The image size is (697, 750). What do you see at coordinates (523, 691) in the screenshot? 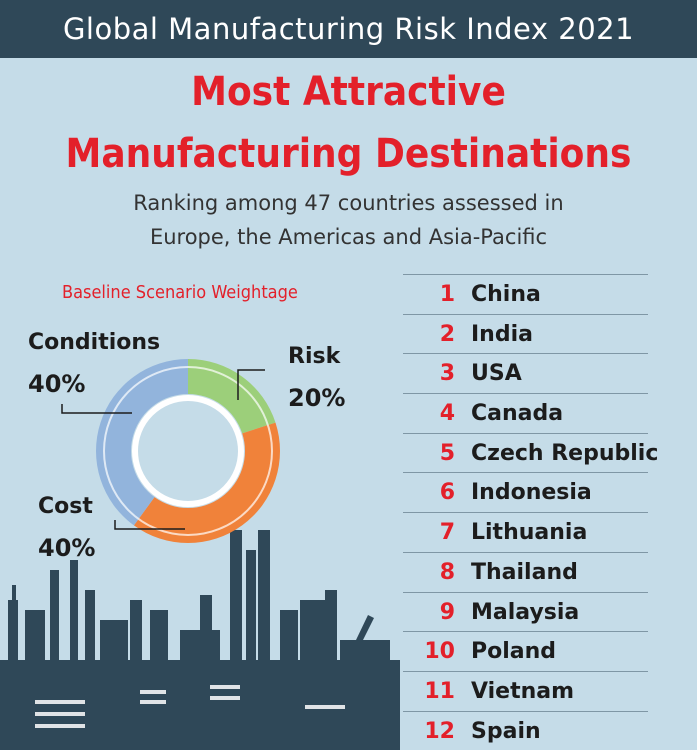
I see `rank-country: Vietnam` at bounding box center [523, 691].